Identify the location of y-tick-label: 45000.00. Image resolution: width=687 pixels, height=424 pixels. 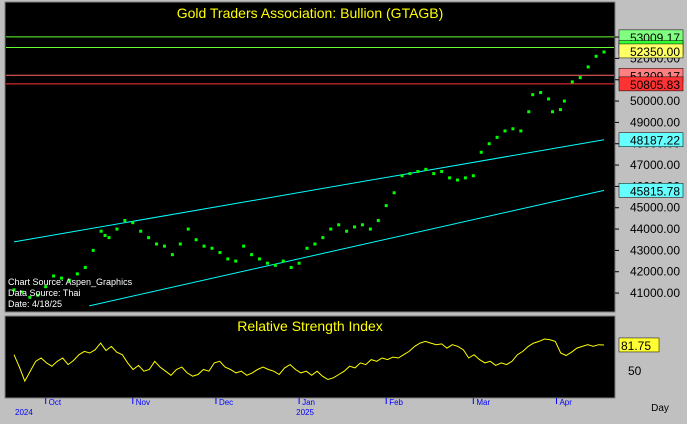
(655, 208).